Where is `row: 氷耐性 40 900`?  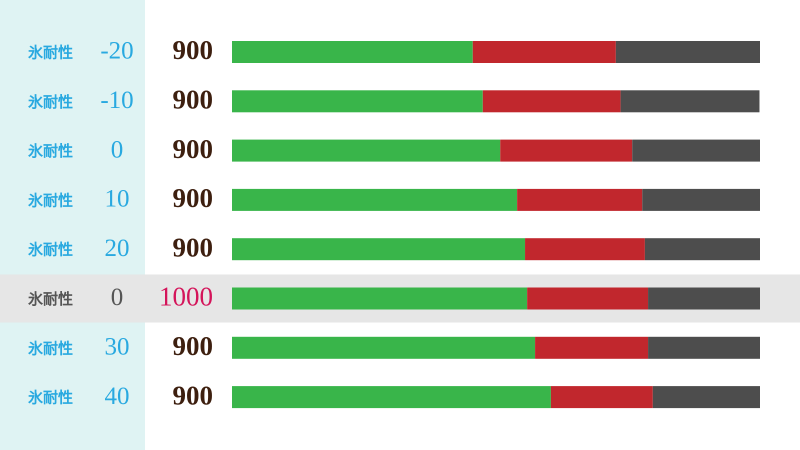 row: 氷耐性 40 900 is located at coordinates (394, 395).